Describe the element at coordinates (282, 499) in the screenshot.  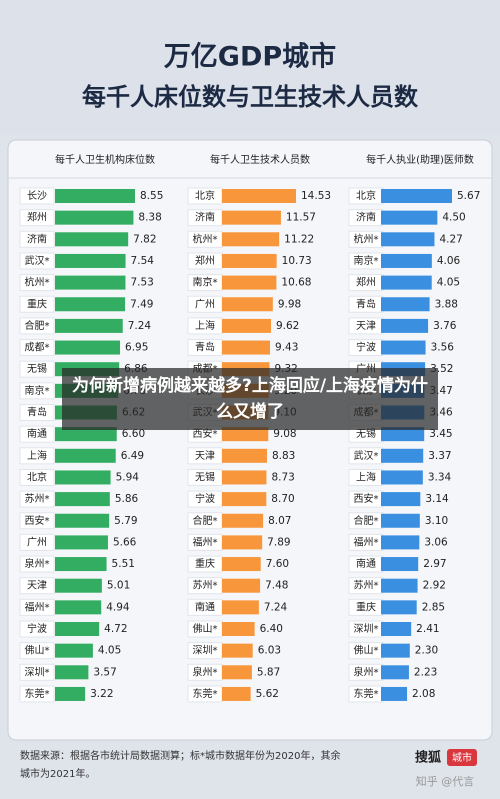
I see `value-label: 8.70` at that location.